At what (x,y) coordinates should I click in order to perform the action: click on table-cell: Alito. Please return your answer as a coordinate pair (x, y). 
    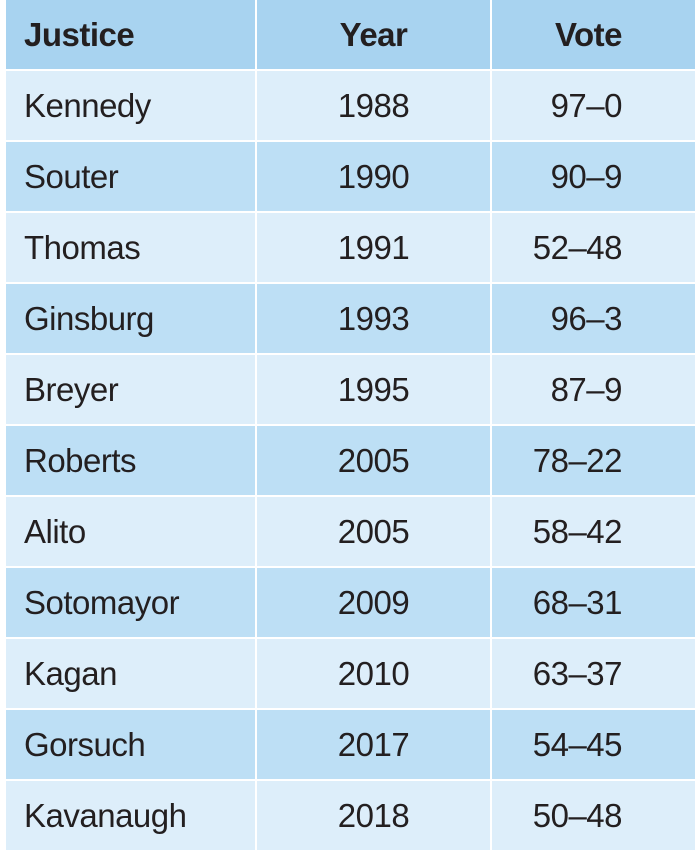
    Looking at the image, I should click on (131, 532).